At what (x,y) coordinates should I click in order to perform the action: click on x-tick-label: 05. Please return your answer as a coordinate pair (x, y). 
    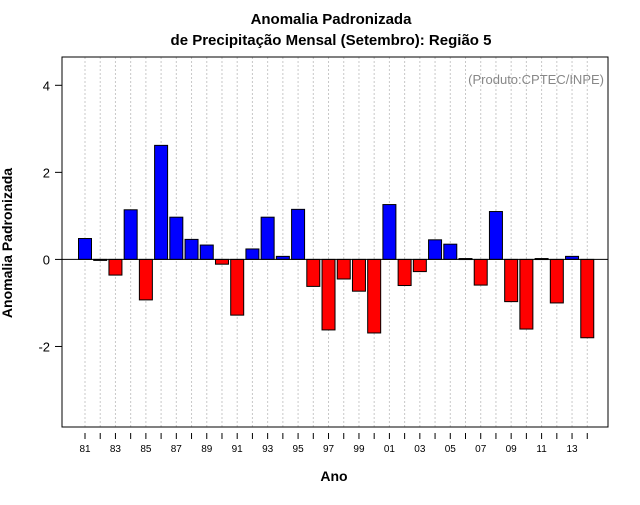
    Looking at the image, I should click on (451, 449).